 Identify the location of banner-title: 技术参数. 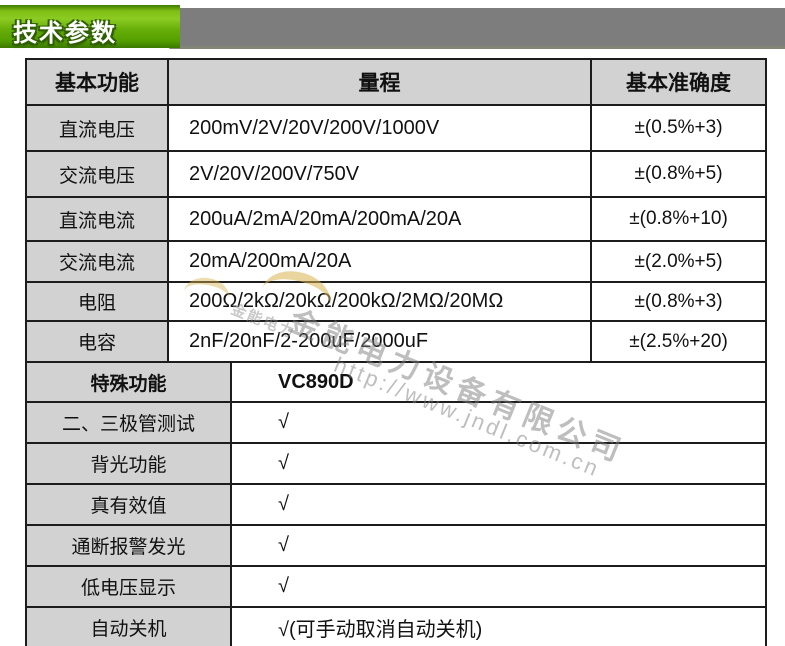
(65, 33).